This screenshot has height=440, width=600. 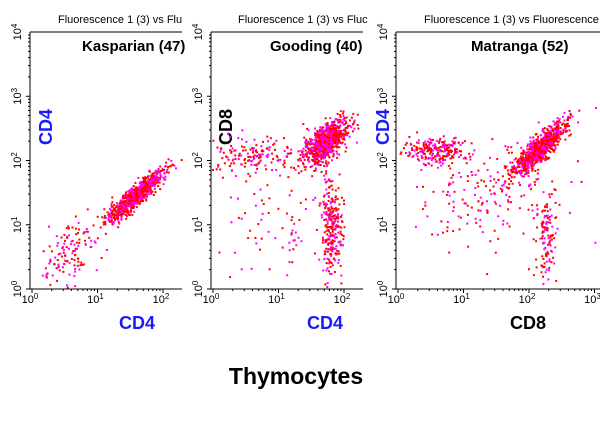 What do you see at coordinates (383, 31) in the screenshot?
I see `y-tick-label: 104` at bounding box center [383, 31].